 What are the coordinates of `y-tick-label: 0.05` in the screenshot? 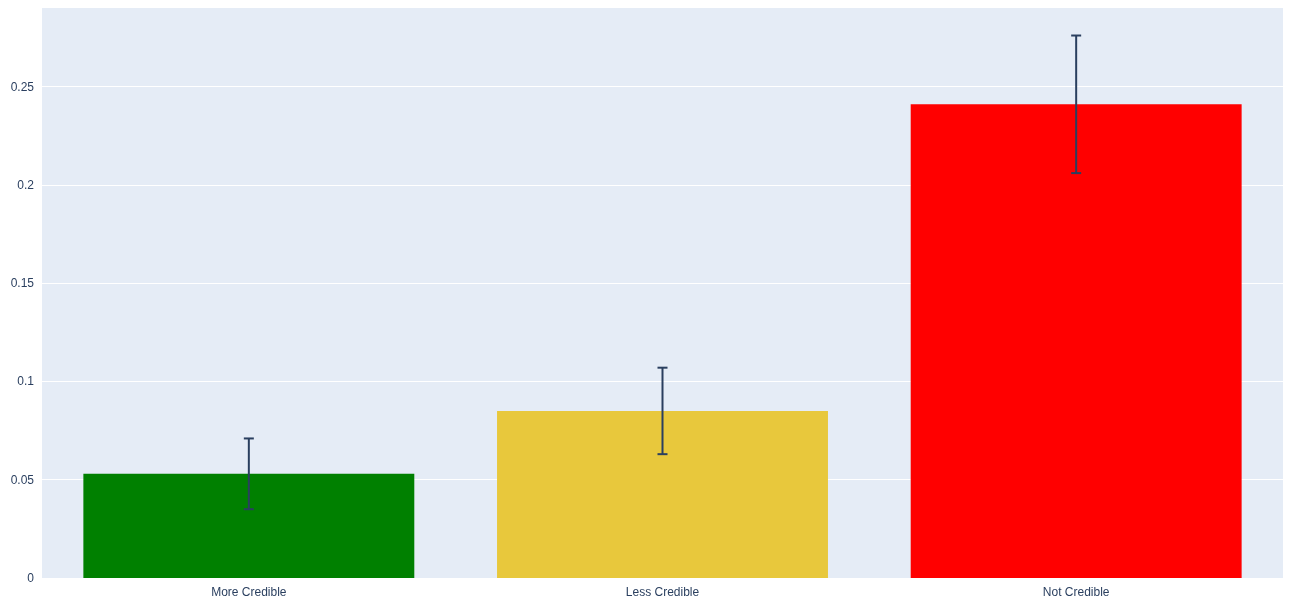 It's located at (22, 479).